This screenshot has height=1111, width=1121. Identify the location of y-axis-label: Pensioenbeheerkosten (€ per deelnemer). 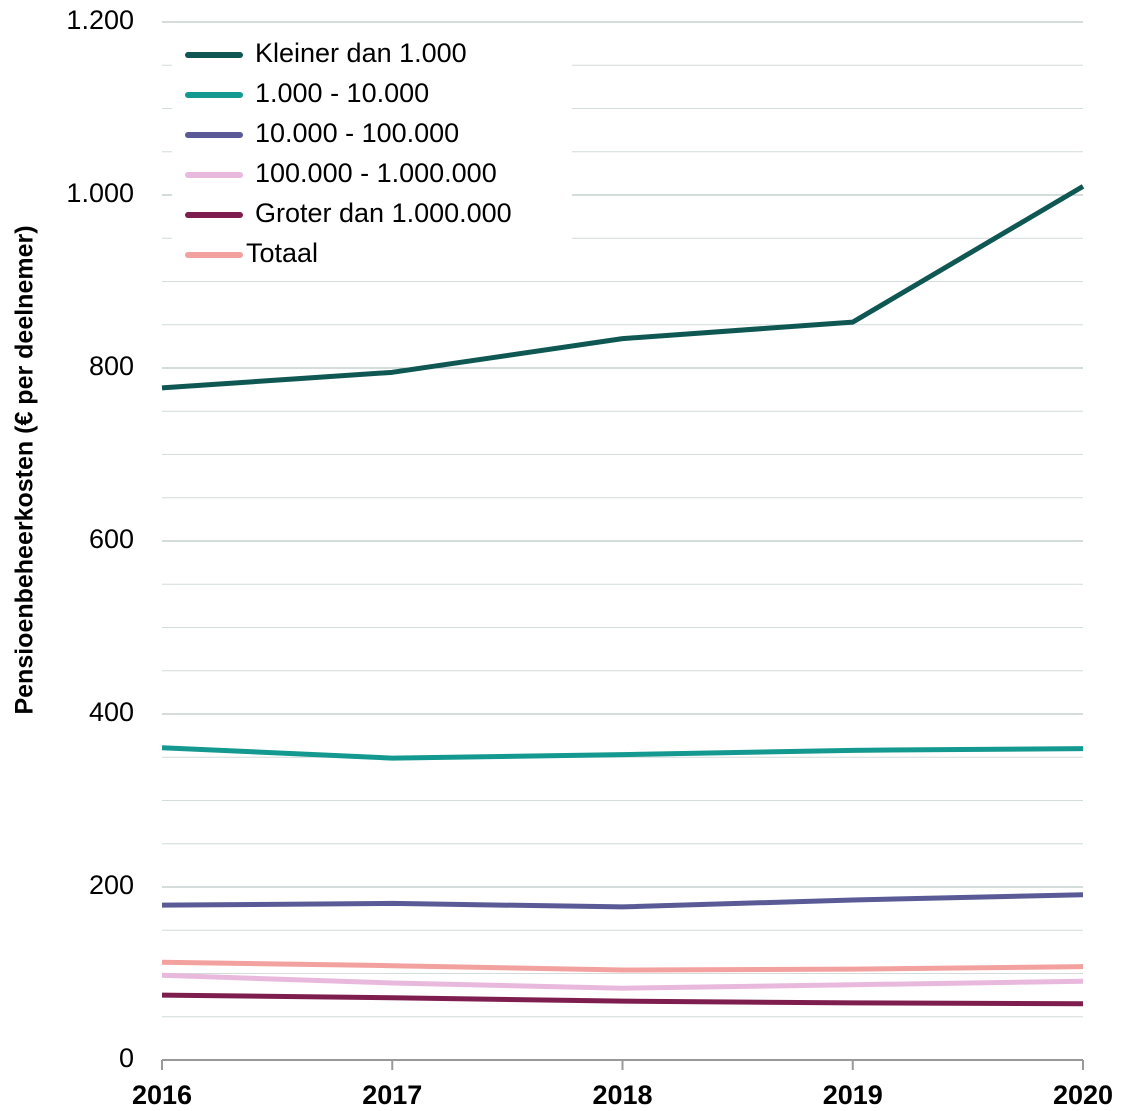
(25, 469).